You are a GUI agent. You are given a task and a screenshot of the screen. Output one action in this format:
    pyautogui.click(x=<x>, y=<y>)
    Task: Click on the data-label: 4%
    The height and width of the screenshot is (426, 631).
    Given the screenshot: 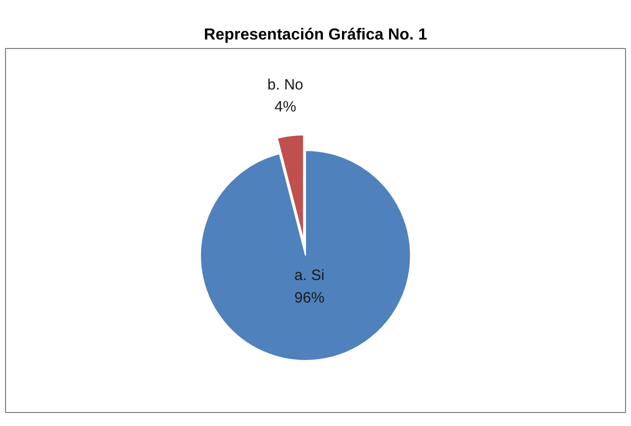 What is the action you would take?
    pyautogui.click(x=285, y=107)
    